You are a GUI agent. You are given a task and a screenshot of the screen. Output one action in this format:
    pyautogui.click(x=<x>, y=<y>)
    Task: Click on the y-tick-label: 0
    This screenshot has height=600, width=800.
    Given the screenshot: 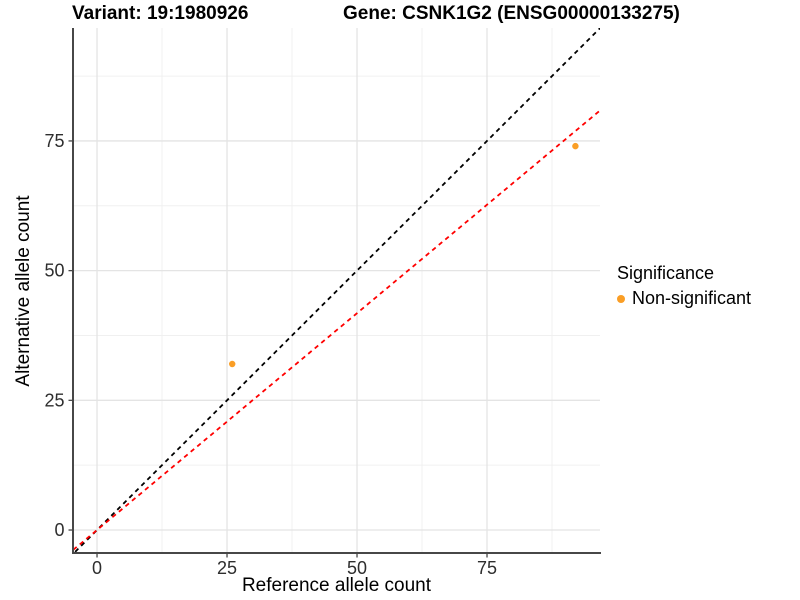 What is the action you would take?
    pyautogui.click(x=59, y=530)
    